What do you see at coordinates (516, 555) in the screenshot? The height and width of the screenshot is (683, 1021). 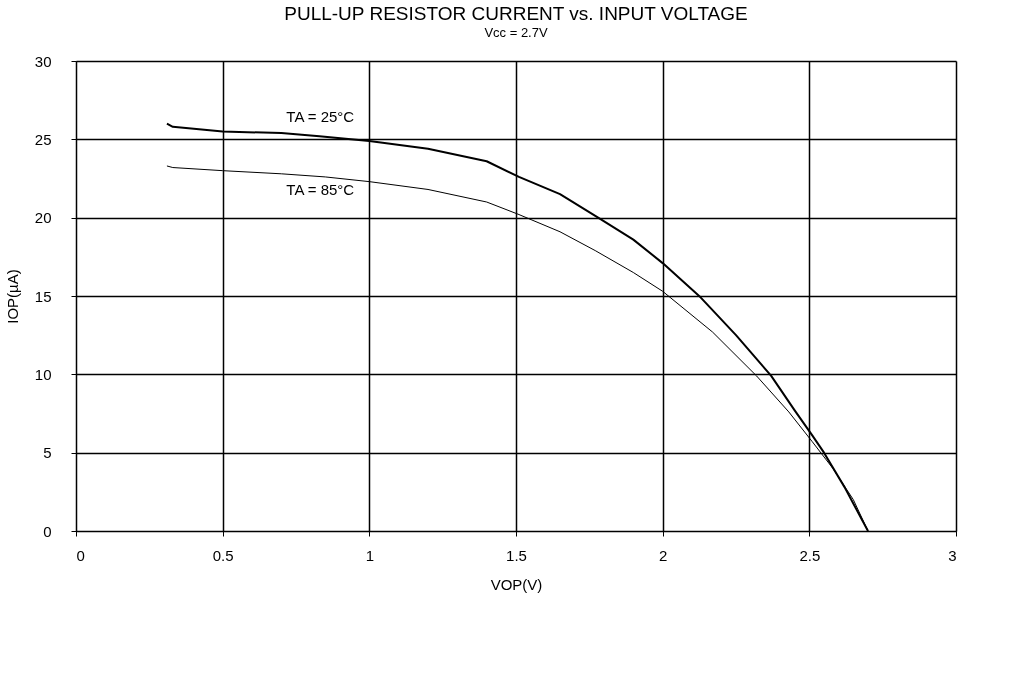 I see `x-tick-label: 1.5` at bounding box center [516, 555].